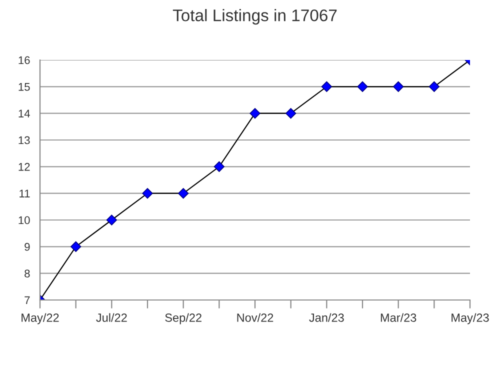  Describe the element at coordinates (27, 246) in the screenshot. I see `y-tick-label: 9` at that location.